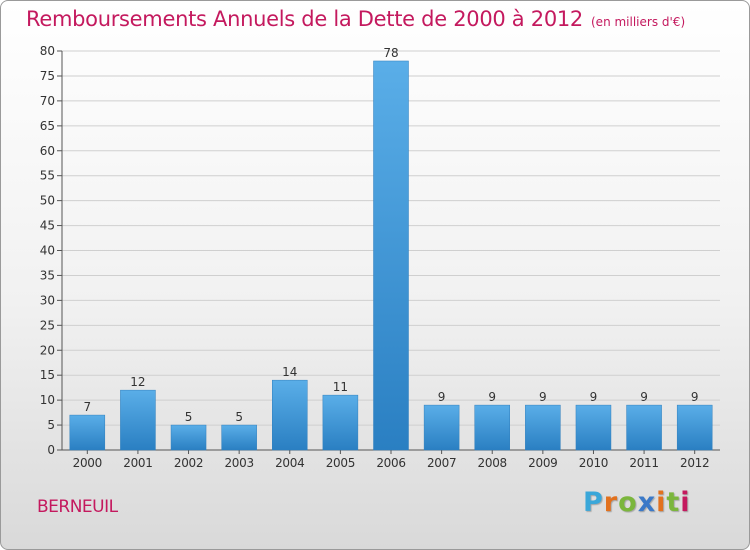 The image size is (750, 550). Describe the element at coordinates (51, 450) in the screenshot. I see `y-tick-label: 0` at that location.